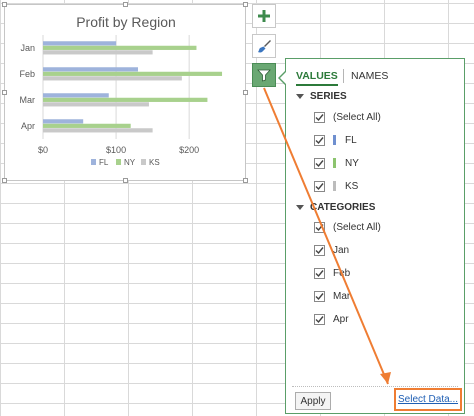  I want to click on category-item: Jan, so click(331, 250).